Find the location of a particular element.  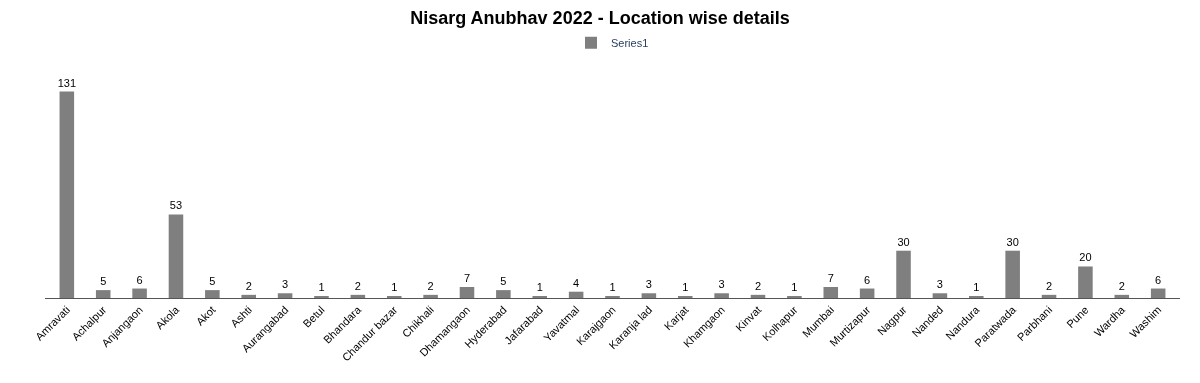

legend-label: Series1 is located at coordinates (630, 42).